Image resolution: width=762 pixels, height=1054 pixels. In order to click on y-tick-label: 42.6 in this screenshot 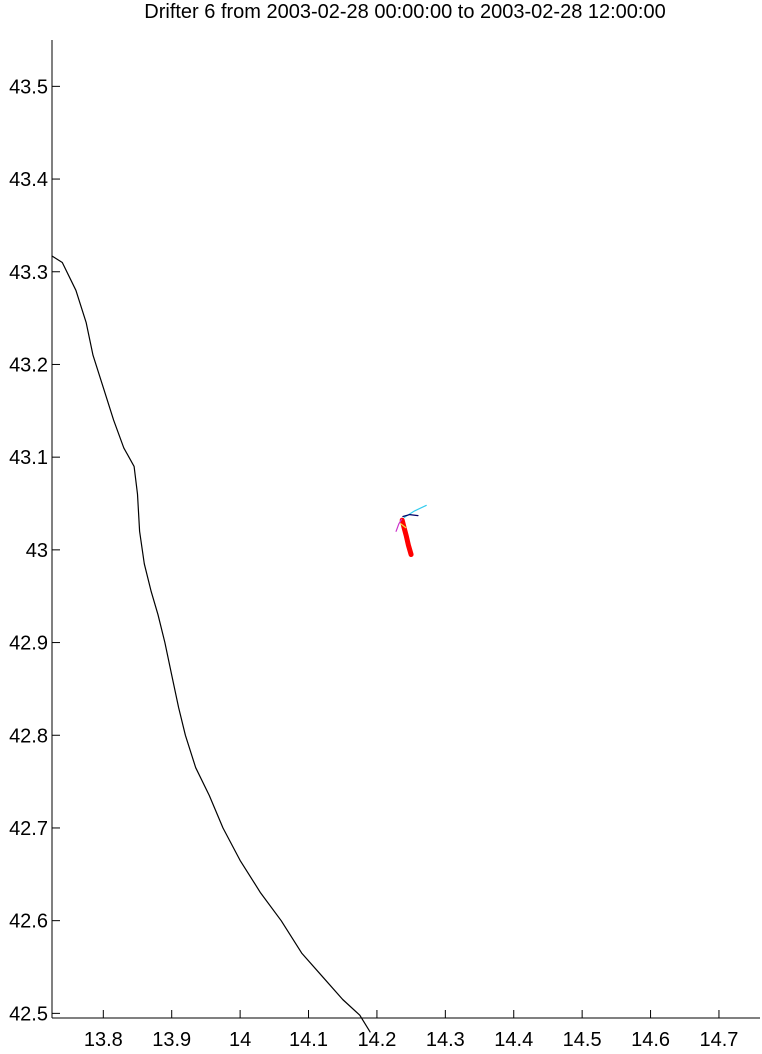, I will do `click(28, 922)`.